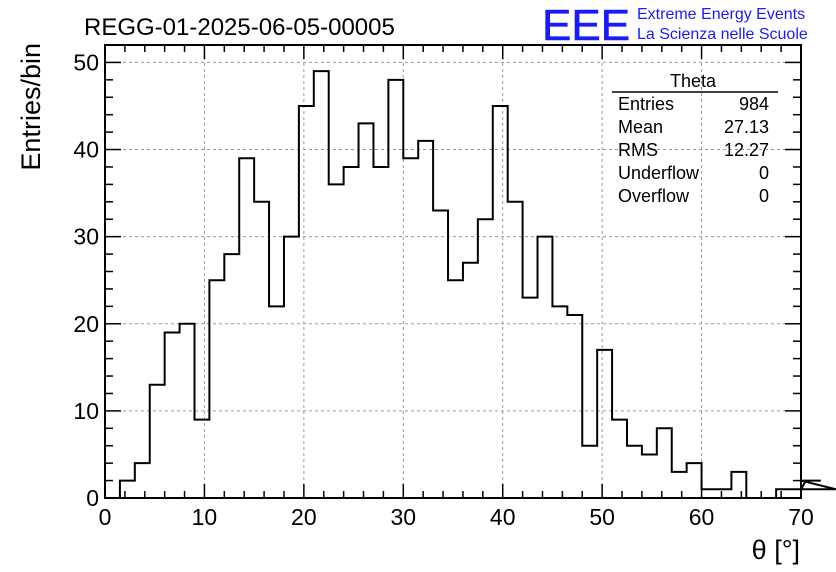  I want to click on y-tick-label: 50, so click(86, 62).